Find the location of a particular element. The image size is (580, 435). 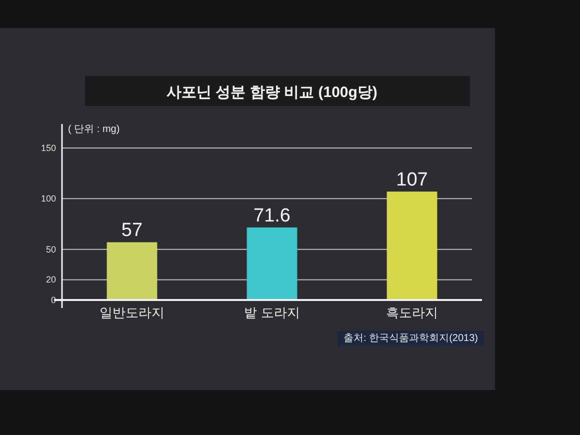

x-tick-label: 밭 도라지 is located at coordinates (272, 312).